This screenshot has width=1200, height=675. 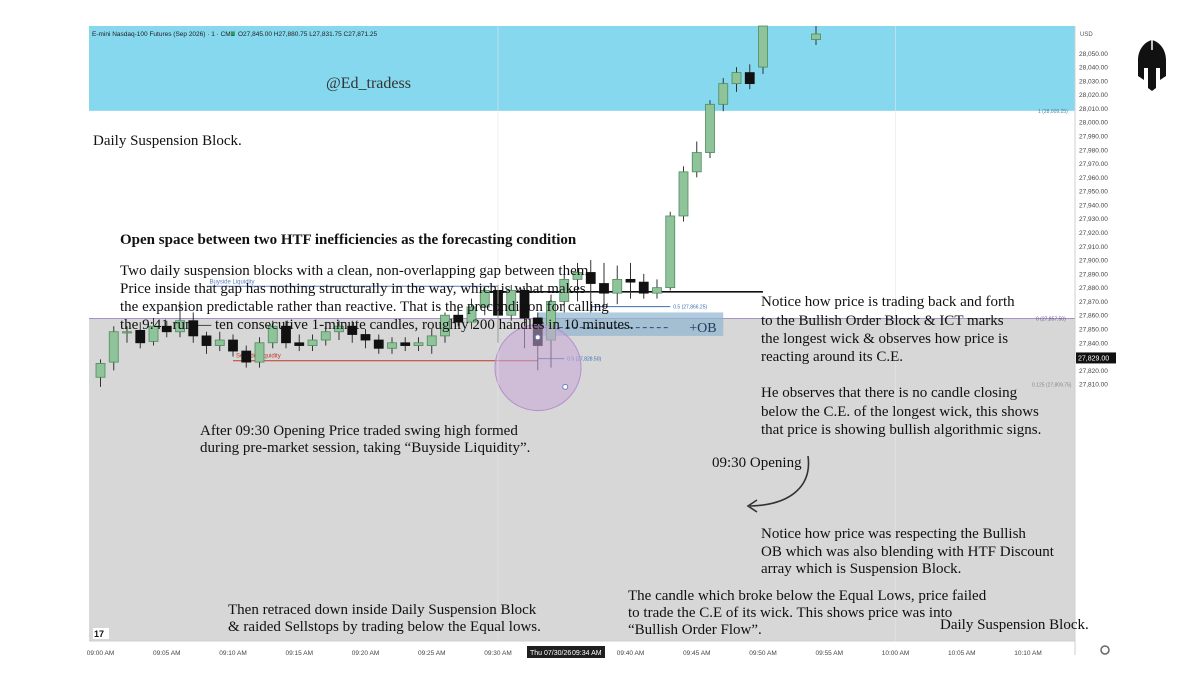 I want to click on right-note-line-2: to the Bullish Order Block & ICT marks, so click(x=882, y=321).